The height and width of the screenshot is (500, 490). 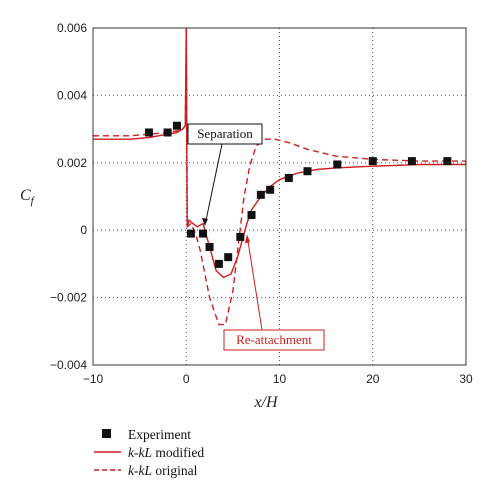 I want to click on reattachment-arrowhead, so click(x=247, y=239).